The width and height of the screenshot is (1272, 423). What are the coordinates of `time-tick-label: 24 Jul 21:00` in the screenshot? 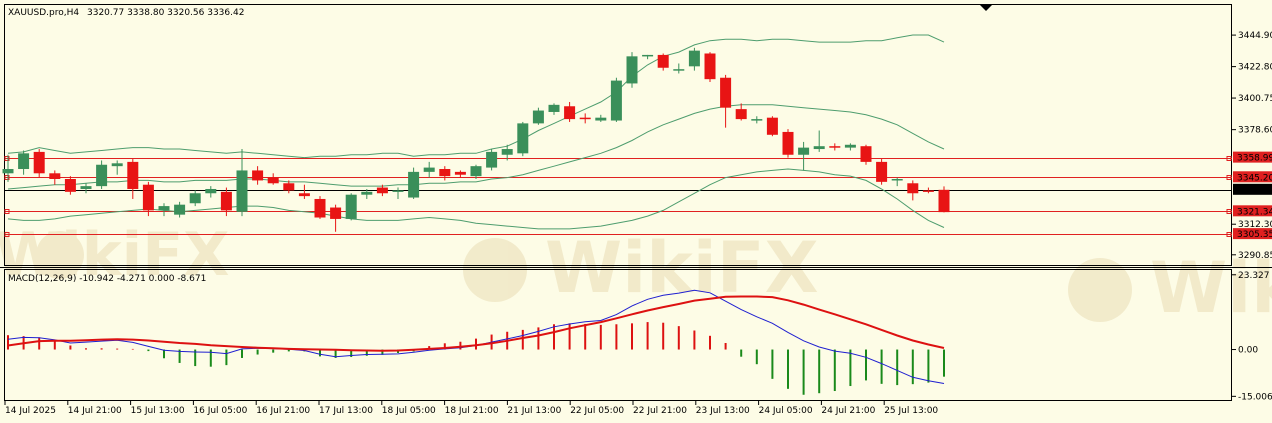 It's located at (848, 411).